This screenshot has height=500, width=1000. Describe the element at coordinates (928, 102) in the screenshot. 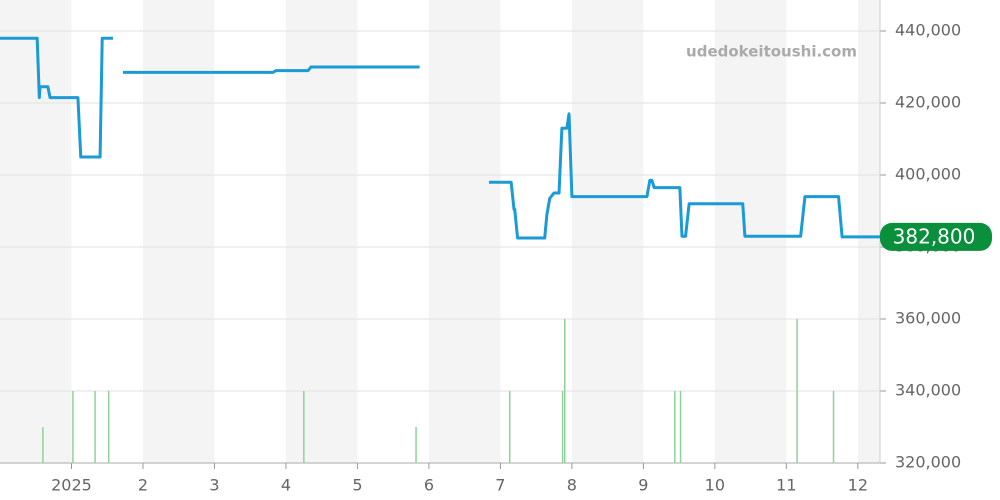

I see `y-tick-label: 420,000` at that location.